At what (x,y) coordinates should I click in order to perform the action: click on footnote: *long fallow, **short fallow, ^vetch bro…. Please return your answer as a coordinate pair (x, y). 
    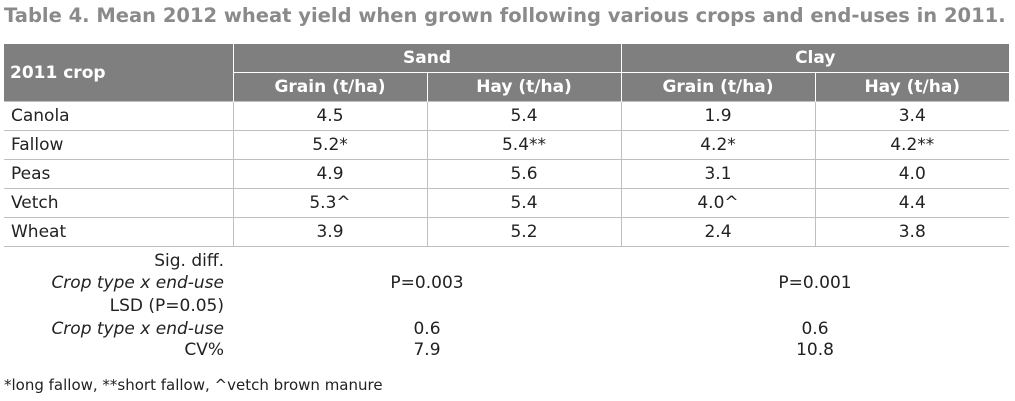
    Looking at the image, I should click on (193, 385).